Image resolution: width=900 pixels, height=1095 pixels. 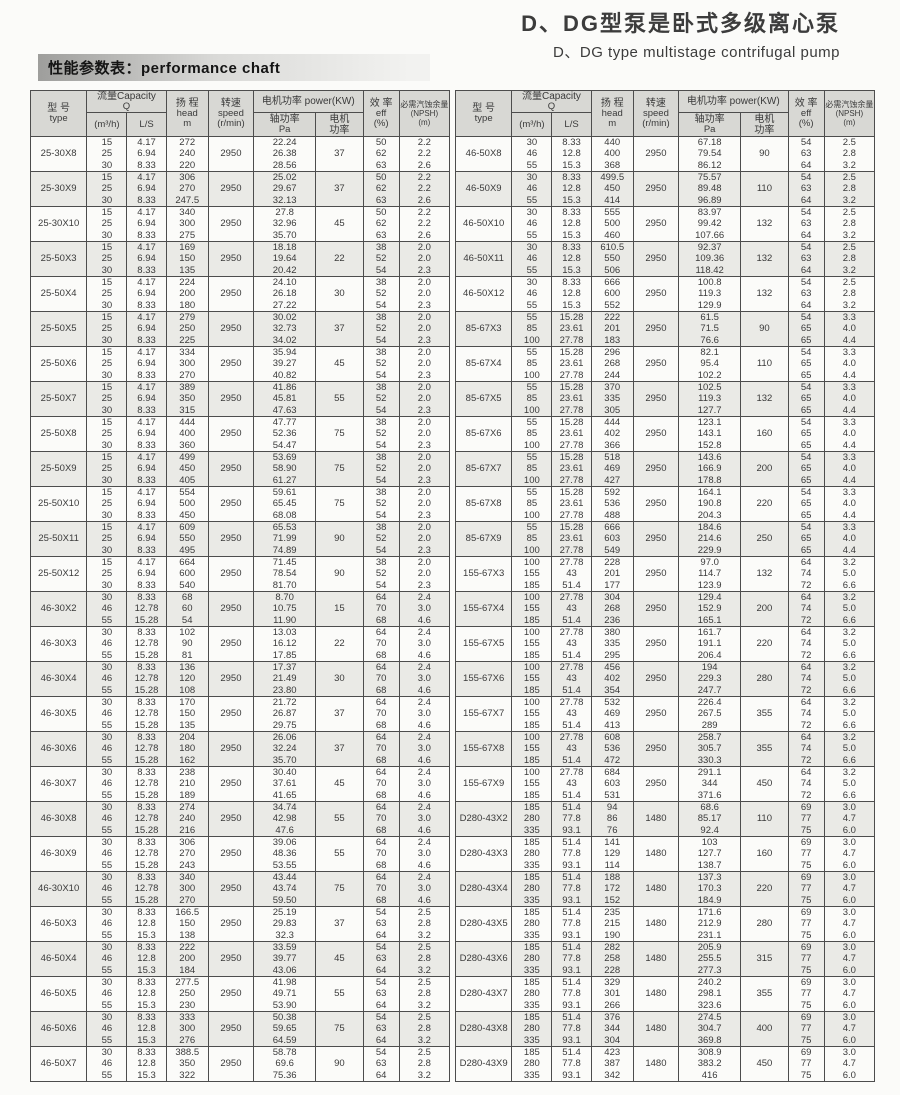 What do you see at coordinates (284, 399) in the screenshot?
I see `value-line: 45.81` at bounding box center [284, 399].